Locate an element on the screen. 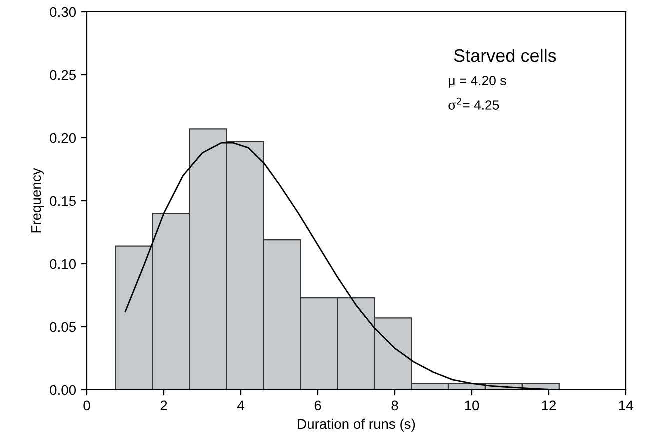 This screenshot has width=645, height=448. x-tick-label: 8 is located at coordinates (395, 405).